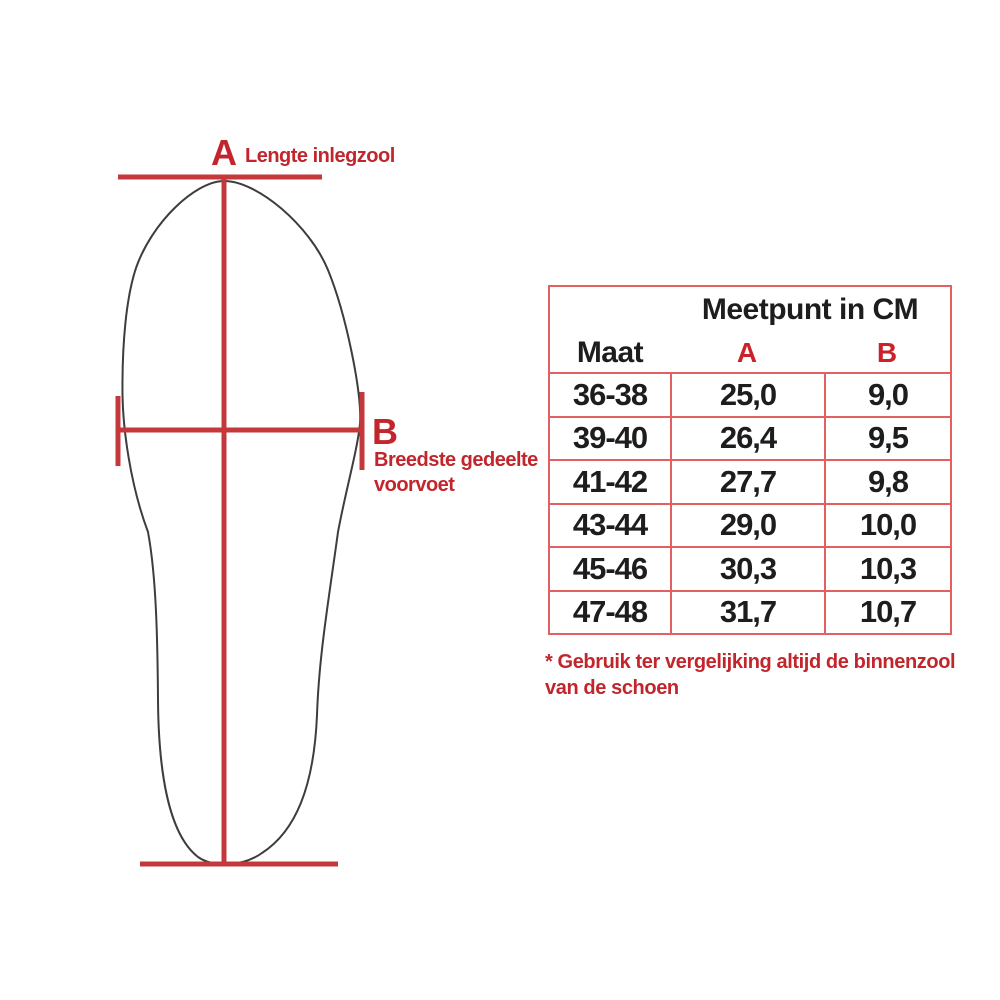 Image resolution: width=1000 pixels, height=1000 pixels. What do you see at coordinates (810, 309) in the screenshot?
I see `size-table-title: Meetpunt in CM` at bounding box center [810, 309].